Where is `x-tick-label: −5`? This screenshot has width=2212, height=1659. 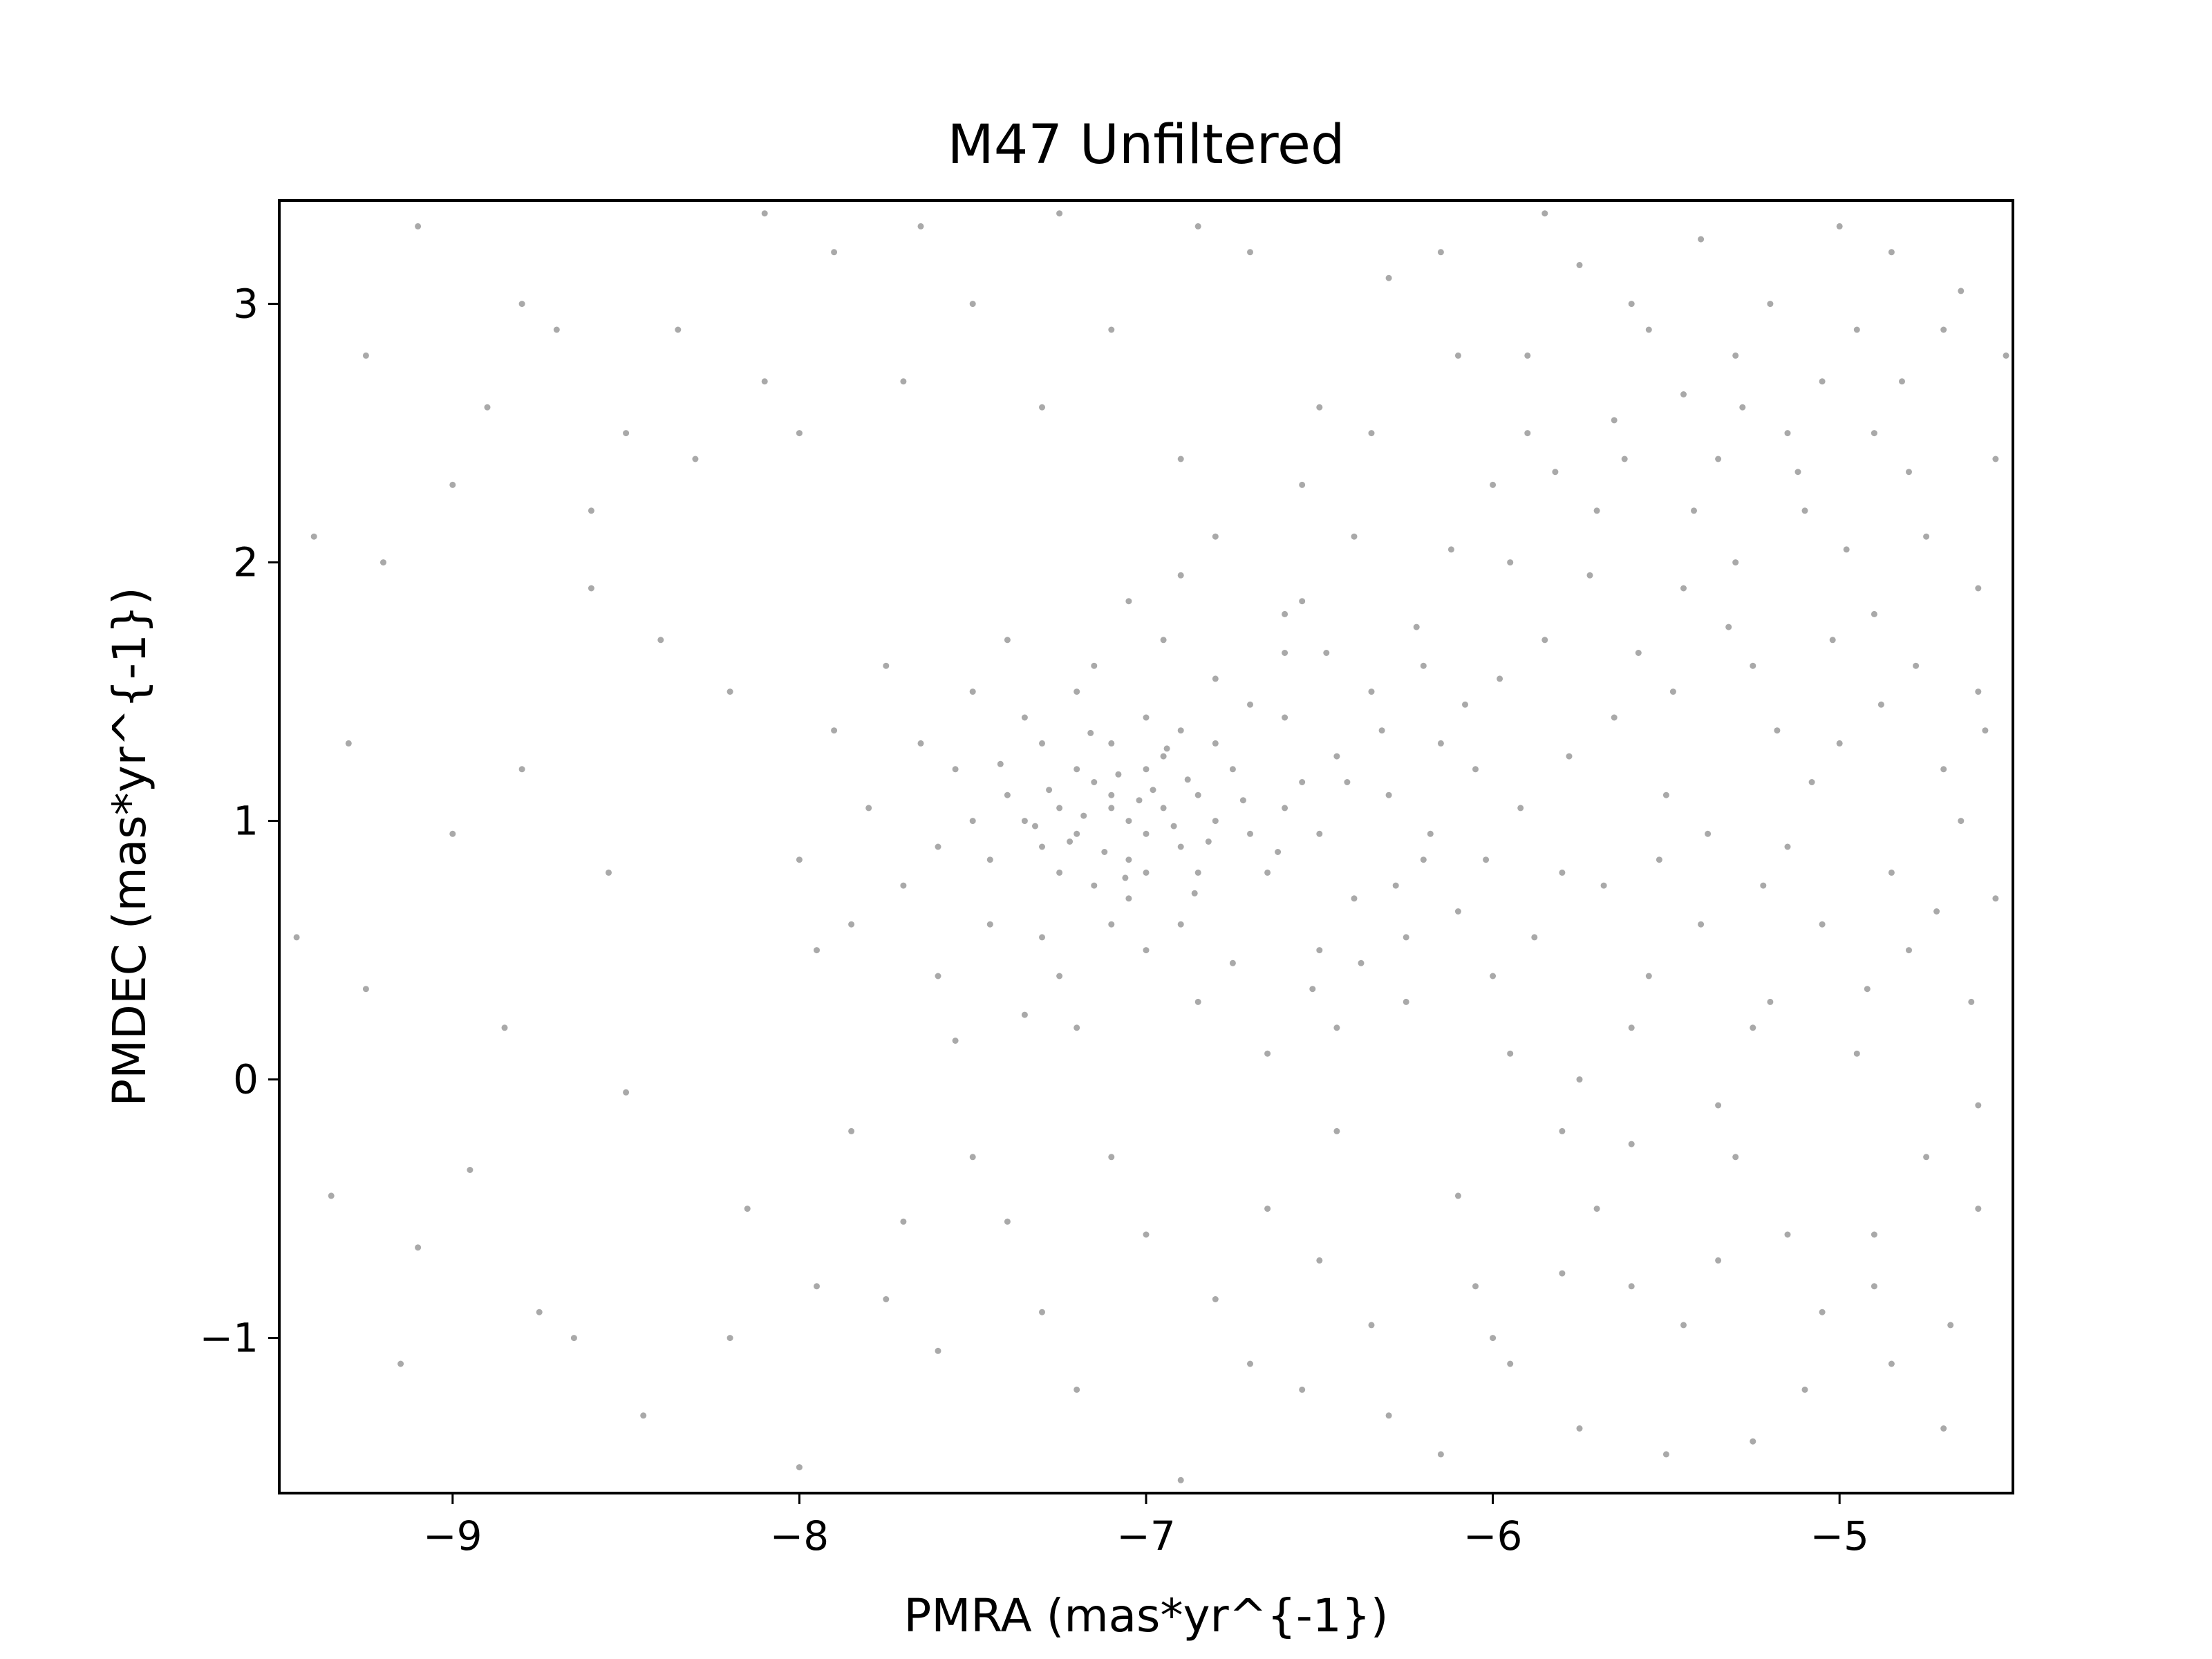
x-tick-label: −5 is located at coordinates (1839, 1535).